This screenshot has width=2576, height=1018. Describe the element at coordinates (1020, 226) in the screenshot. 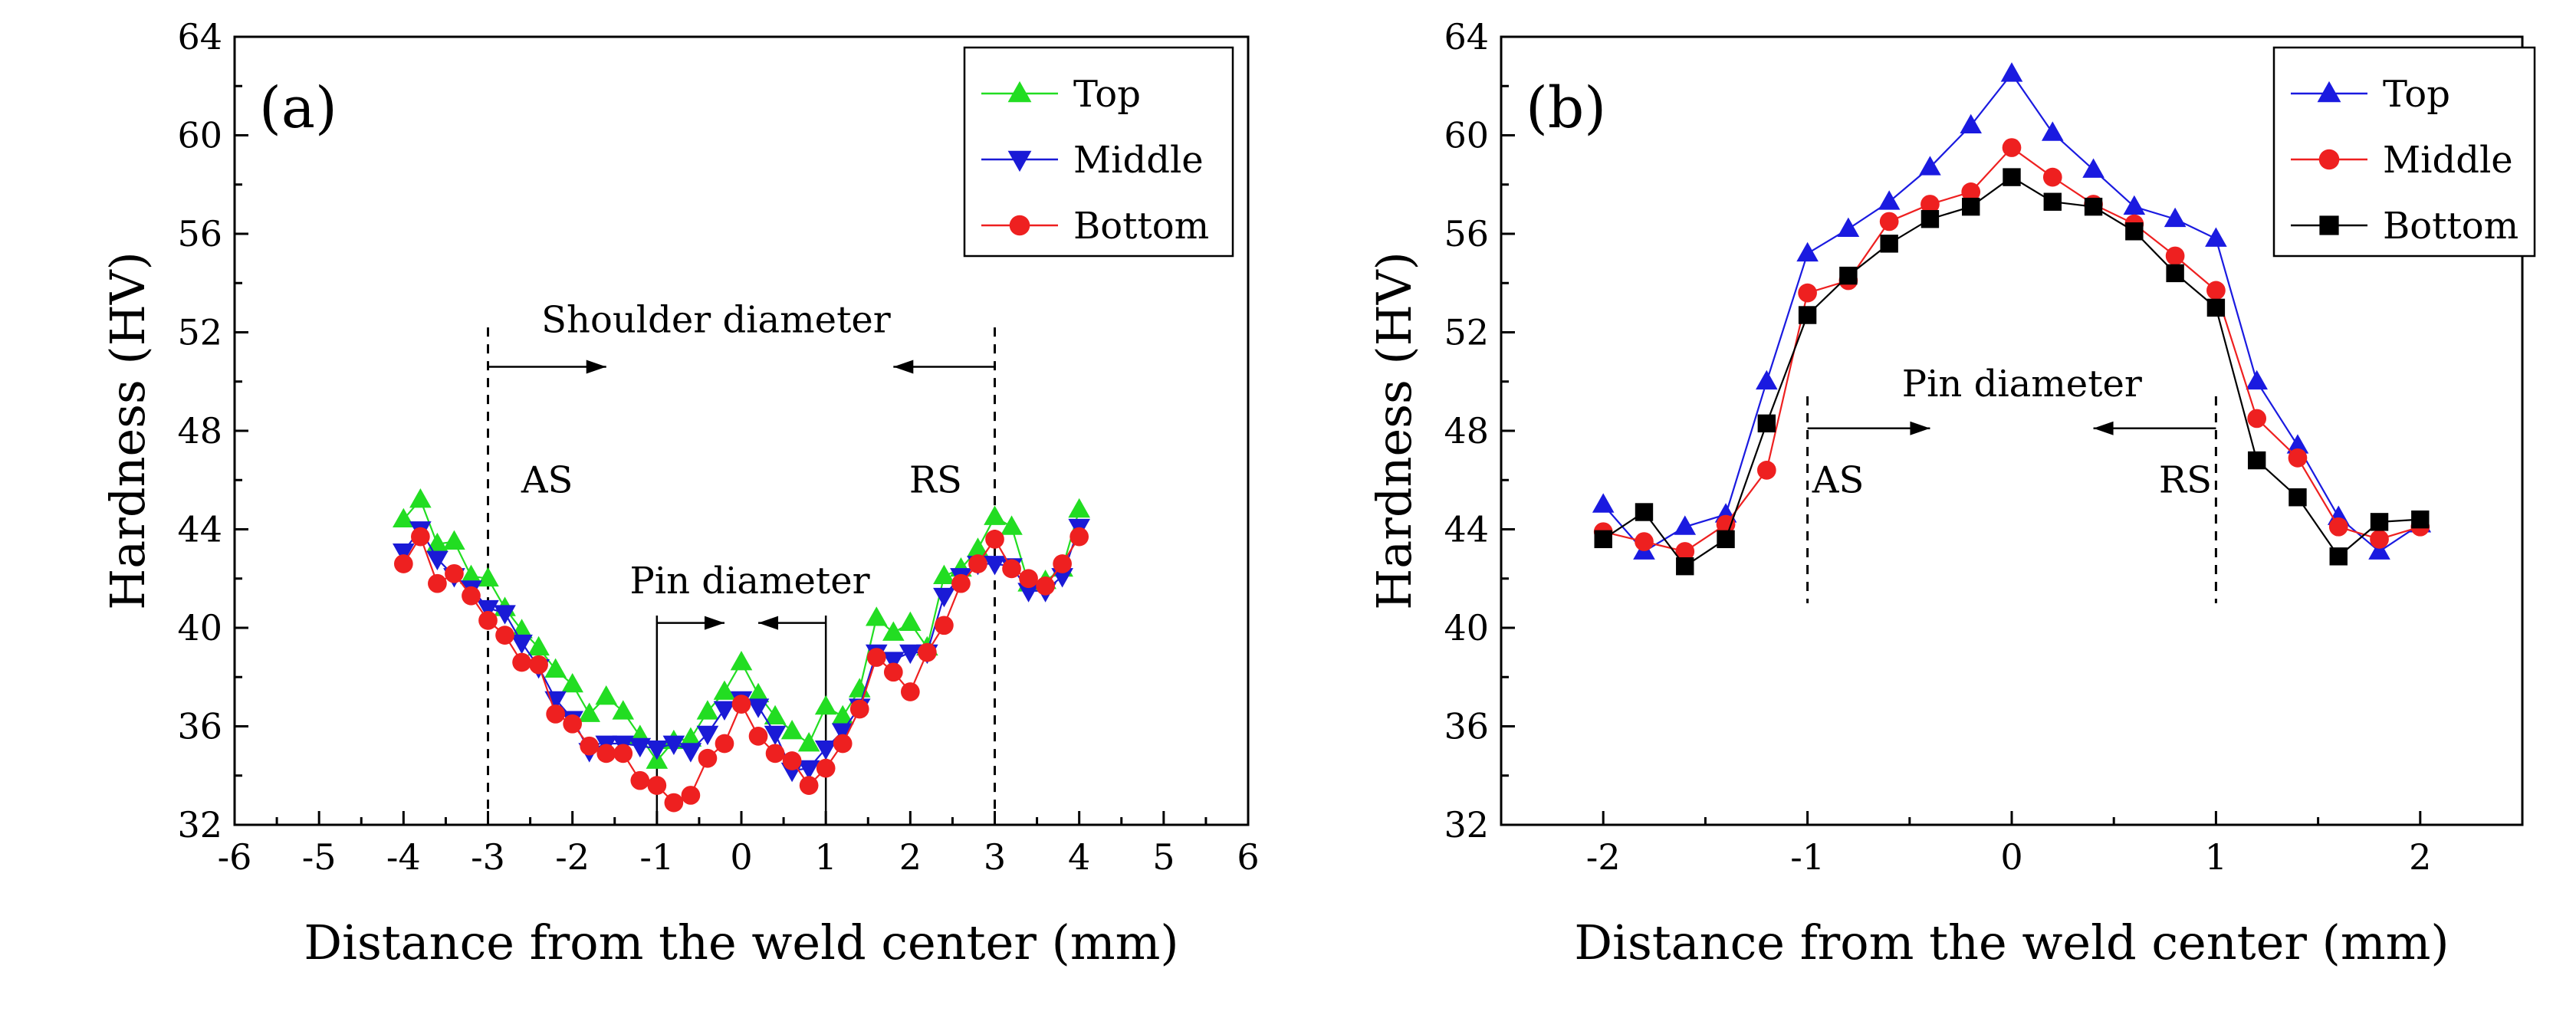

I see `legend-marker-bottom` at that location.